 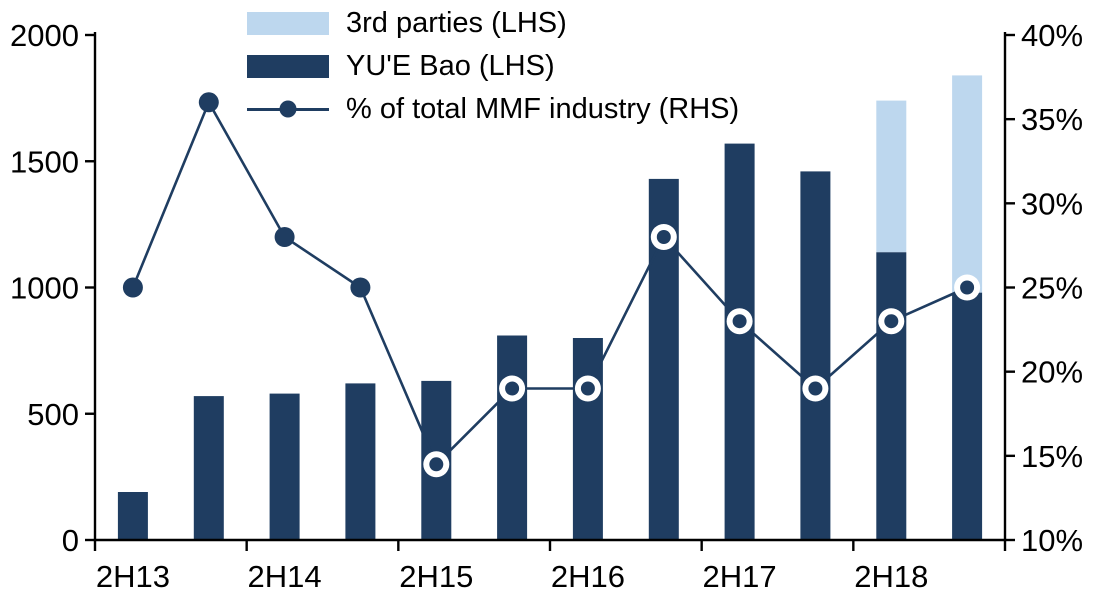 I want to click on legend-item-pct-mmf: % of total MMF industry (RHS), so click(x=493, y=109).